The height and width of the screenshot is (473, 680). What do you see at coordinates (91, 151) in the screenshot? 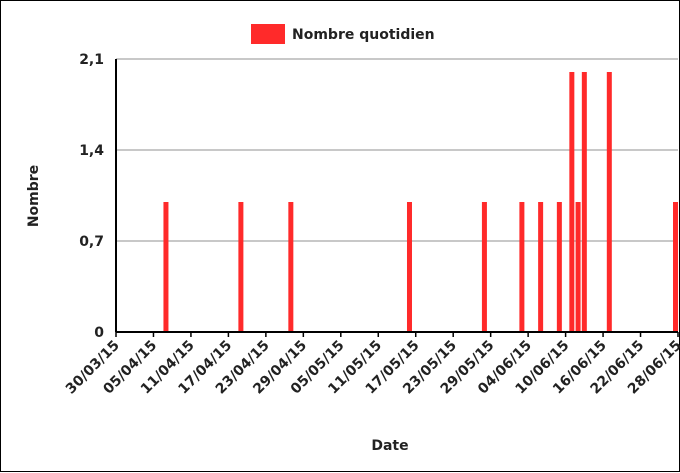
I see `y-tick-label: 1,4` at bounding box center [91, 151].